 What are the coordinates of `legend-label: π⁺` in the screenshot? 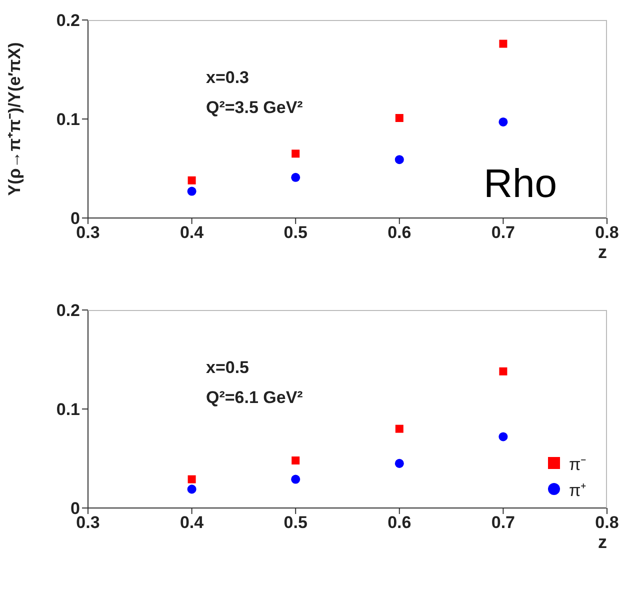 It's located at (578, 490).